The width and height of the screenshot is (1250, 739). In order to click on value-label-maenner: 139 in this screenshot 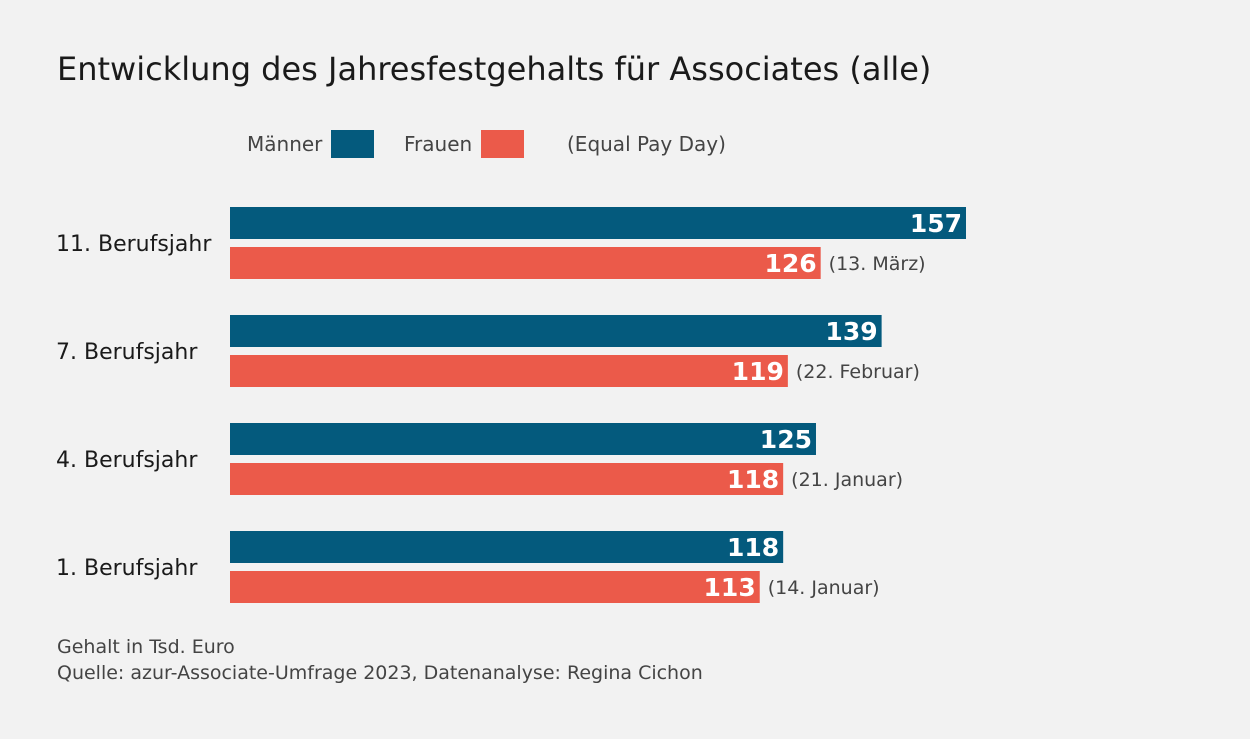, I will do `click(851, 331)`.